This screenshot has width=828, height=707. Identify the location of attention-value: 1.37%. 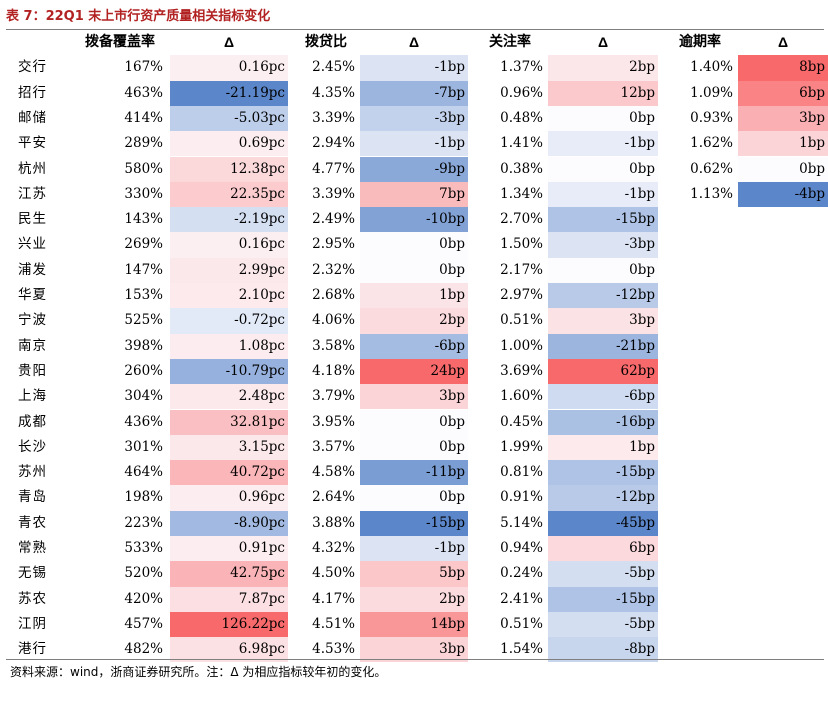
(521, 67).